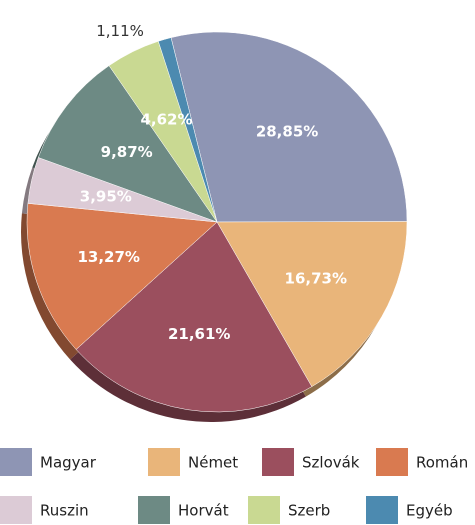  I want to click on data-label: 9,87%, so click(127, 152).